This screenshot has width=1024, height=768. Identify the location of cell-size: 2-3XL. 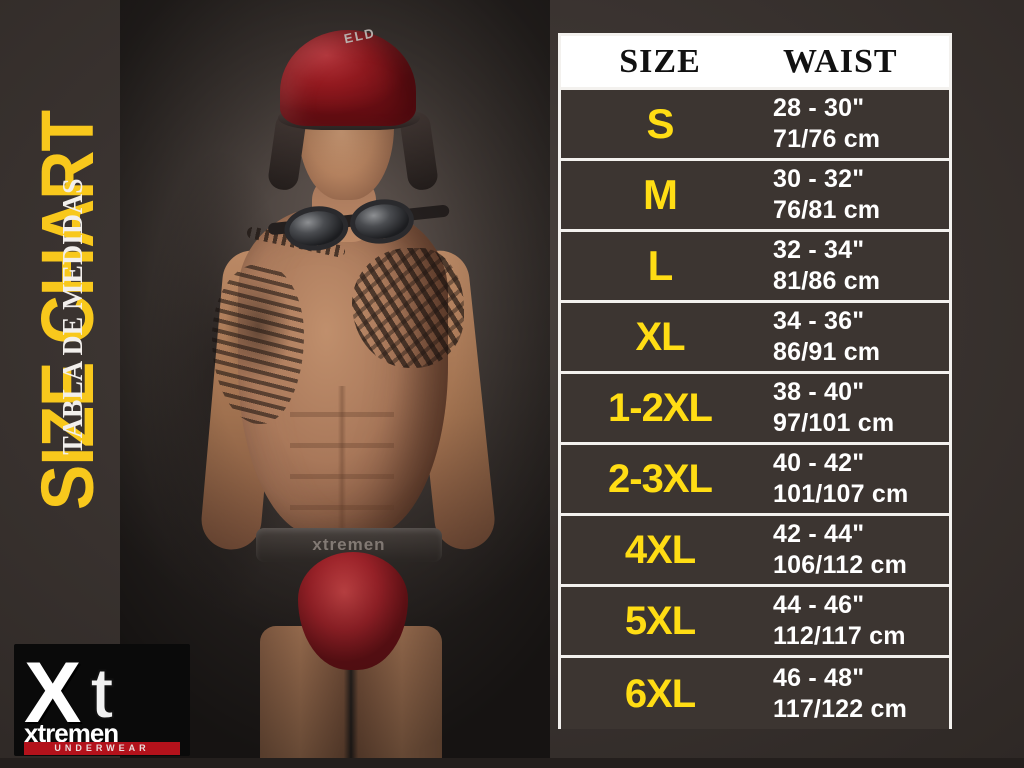
(660, 479).